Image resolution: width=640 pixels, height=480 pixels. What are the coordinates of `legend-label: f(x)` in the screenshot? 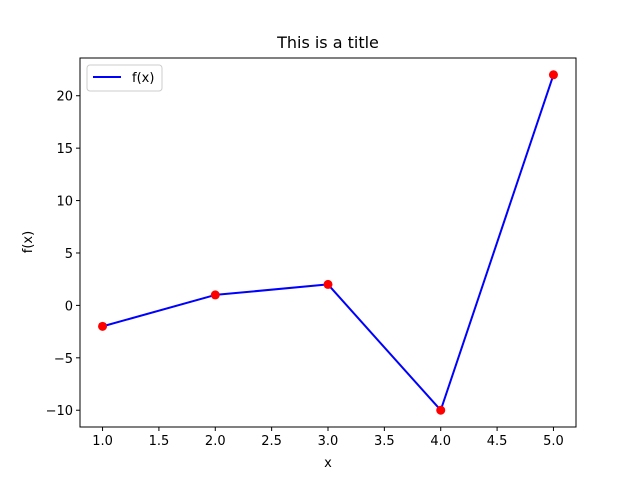 It's located at (143, 78).